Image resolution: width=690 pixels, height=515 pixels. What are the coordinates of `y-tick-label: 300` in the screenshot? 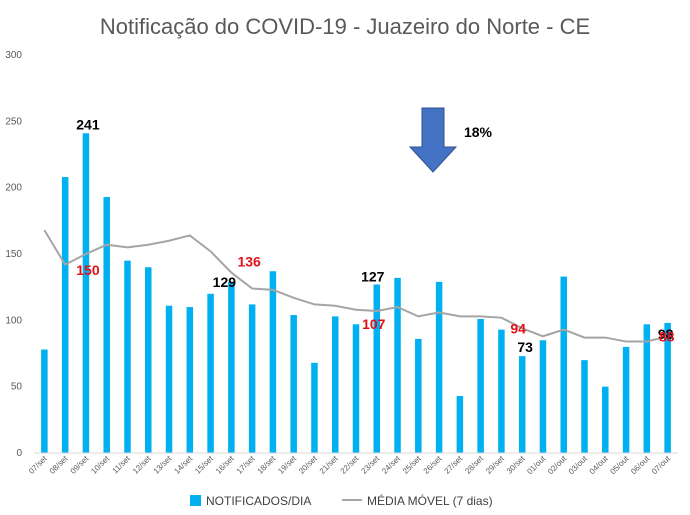 It's located at (13, 55).